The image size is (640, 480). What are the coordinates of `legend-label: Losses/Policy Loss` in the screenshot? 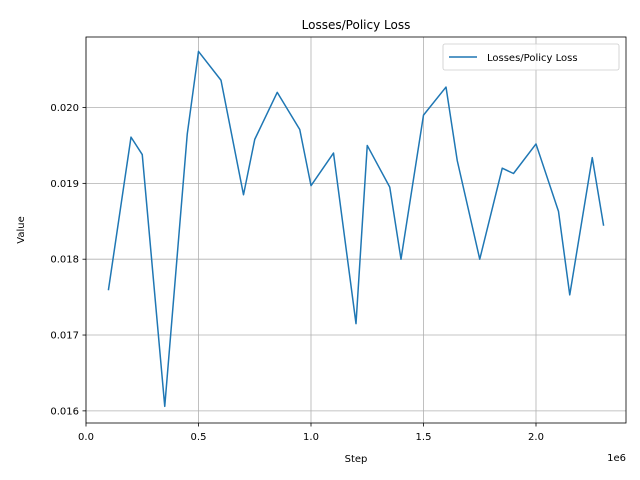 It's located at (532, 58).